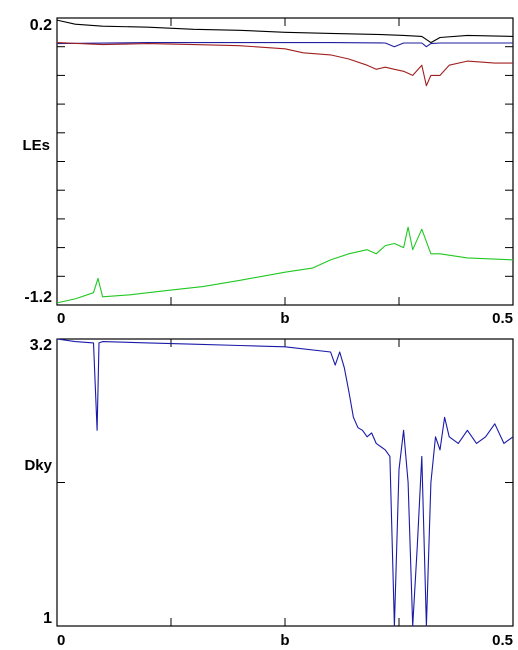  Describe the element at coordinates (38, 465) in the screenshot. I see `bottom-ylabel: Dky` at that location.